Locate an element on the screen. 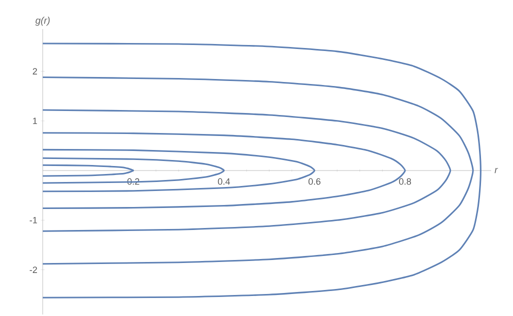 This screenshot has width=513, height=316. line-series is located at coordinates (88, 170).